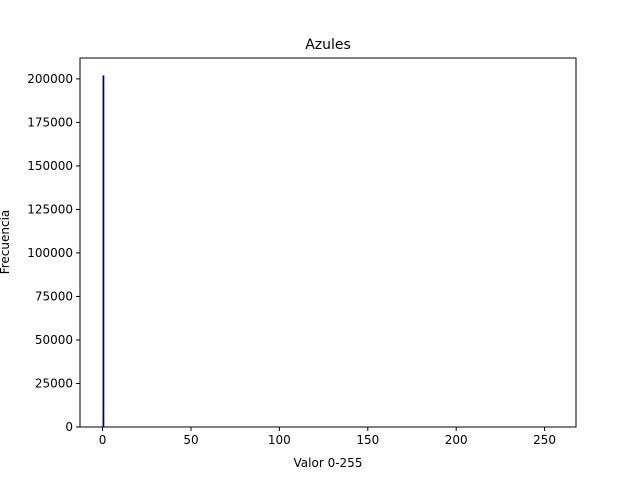  I want to click on y-axis-label: Frecuencia, so click(6, 242).